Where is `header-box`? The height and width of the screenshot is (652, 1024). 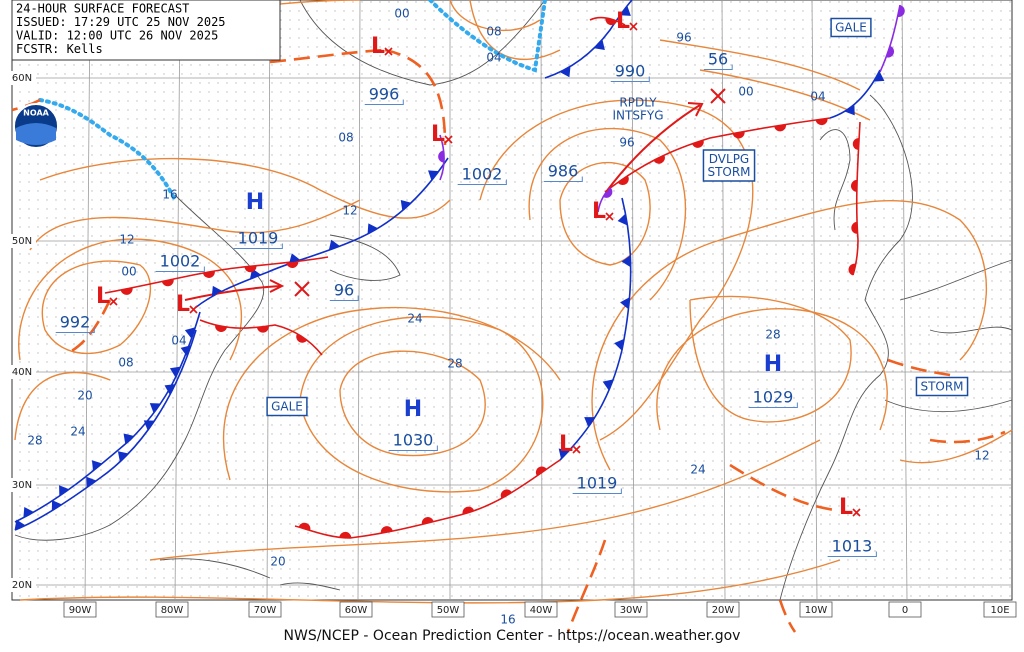
header-box is located at coordinates (146, 30).